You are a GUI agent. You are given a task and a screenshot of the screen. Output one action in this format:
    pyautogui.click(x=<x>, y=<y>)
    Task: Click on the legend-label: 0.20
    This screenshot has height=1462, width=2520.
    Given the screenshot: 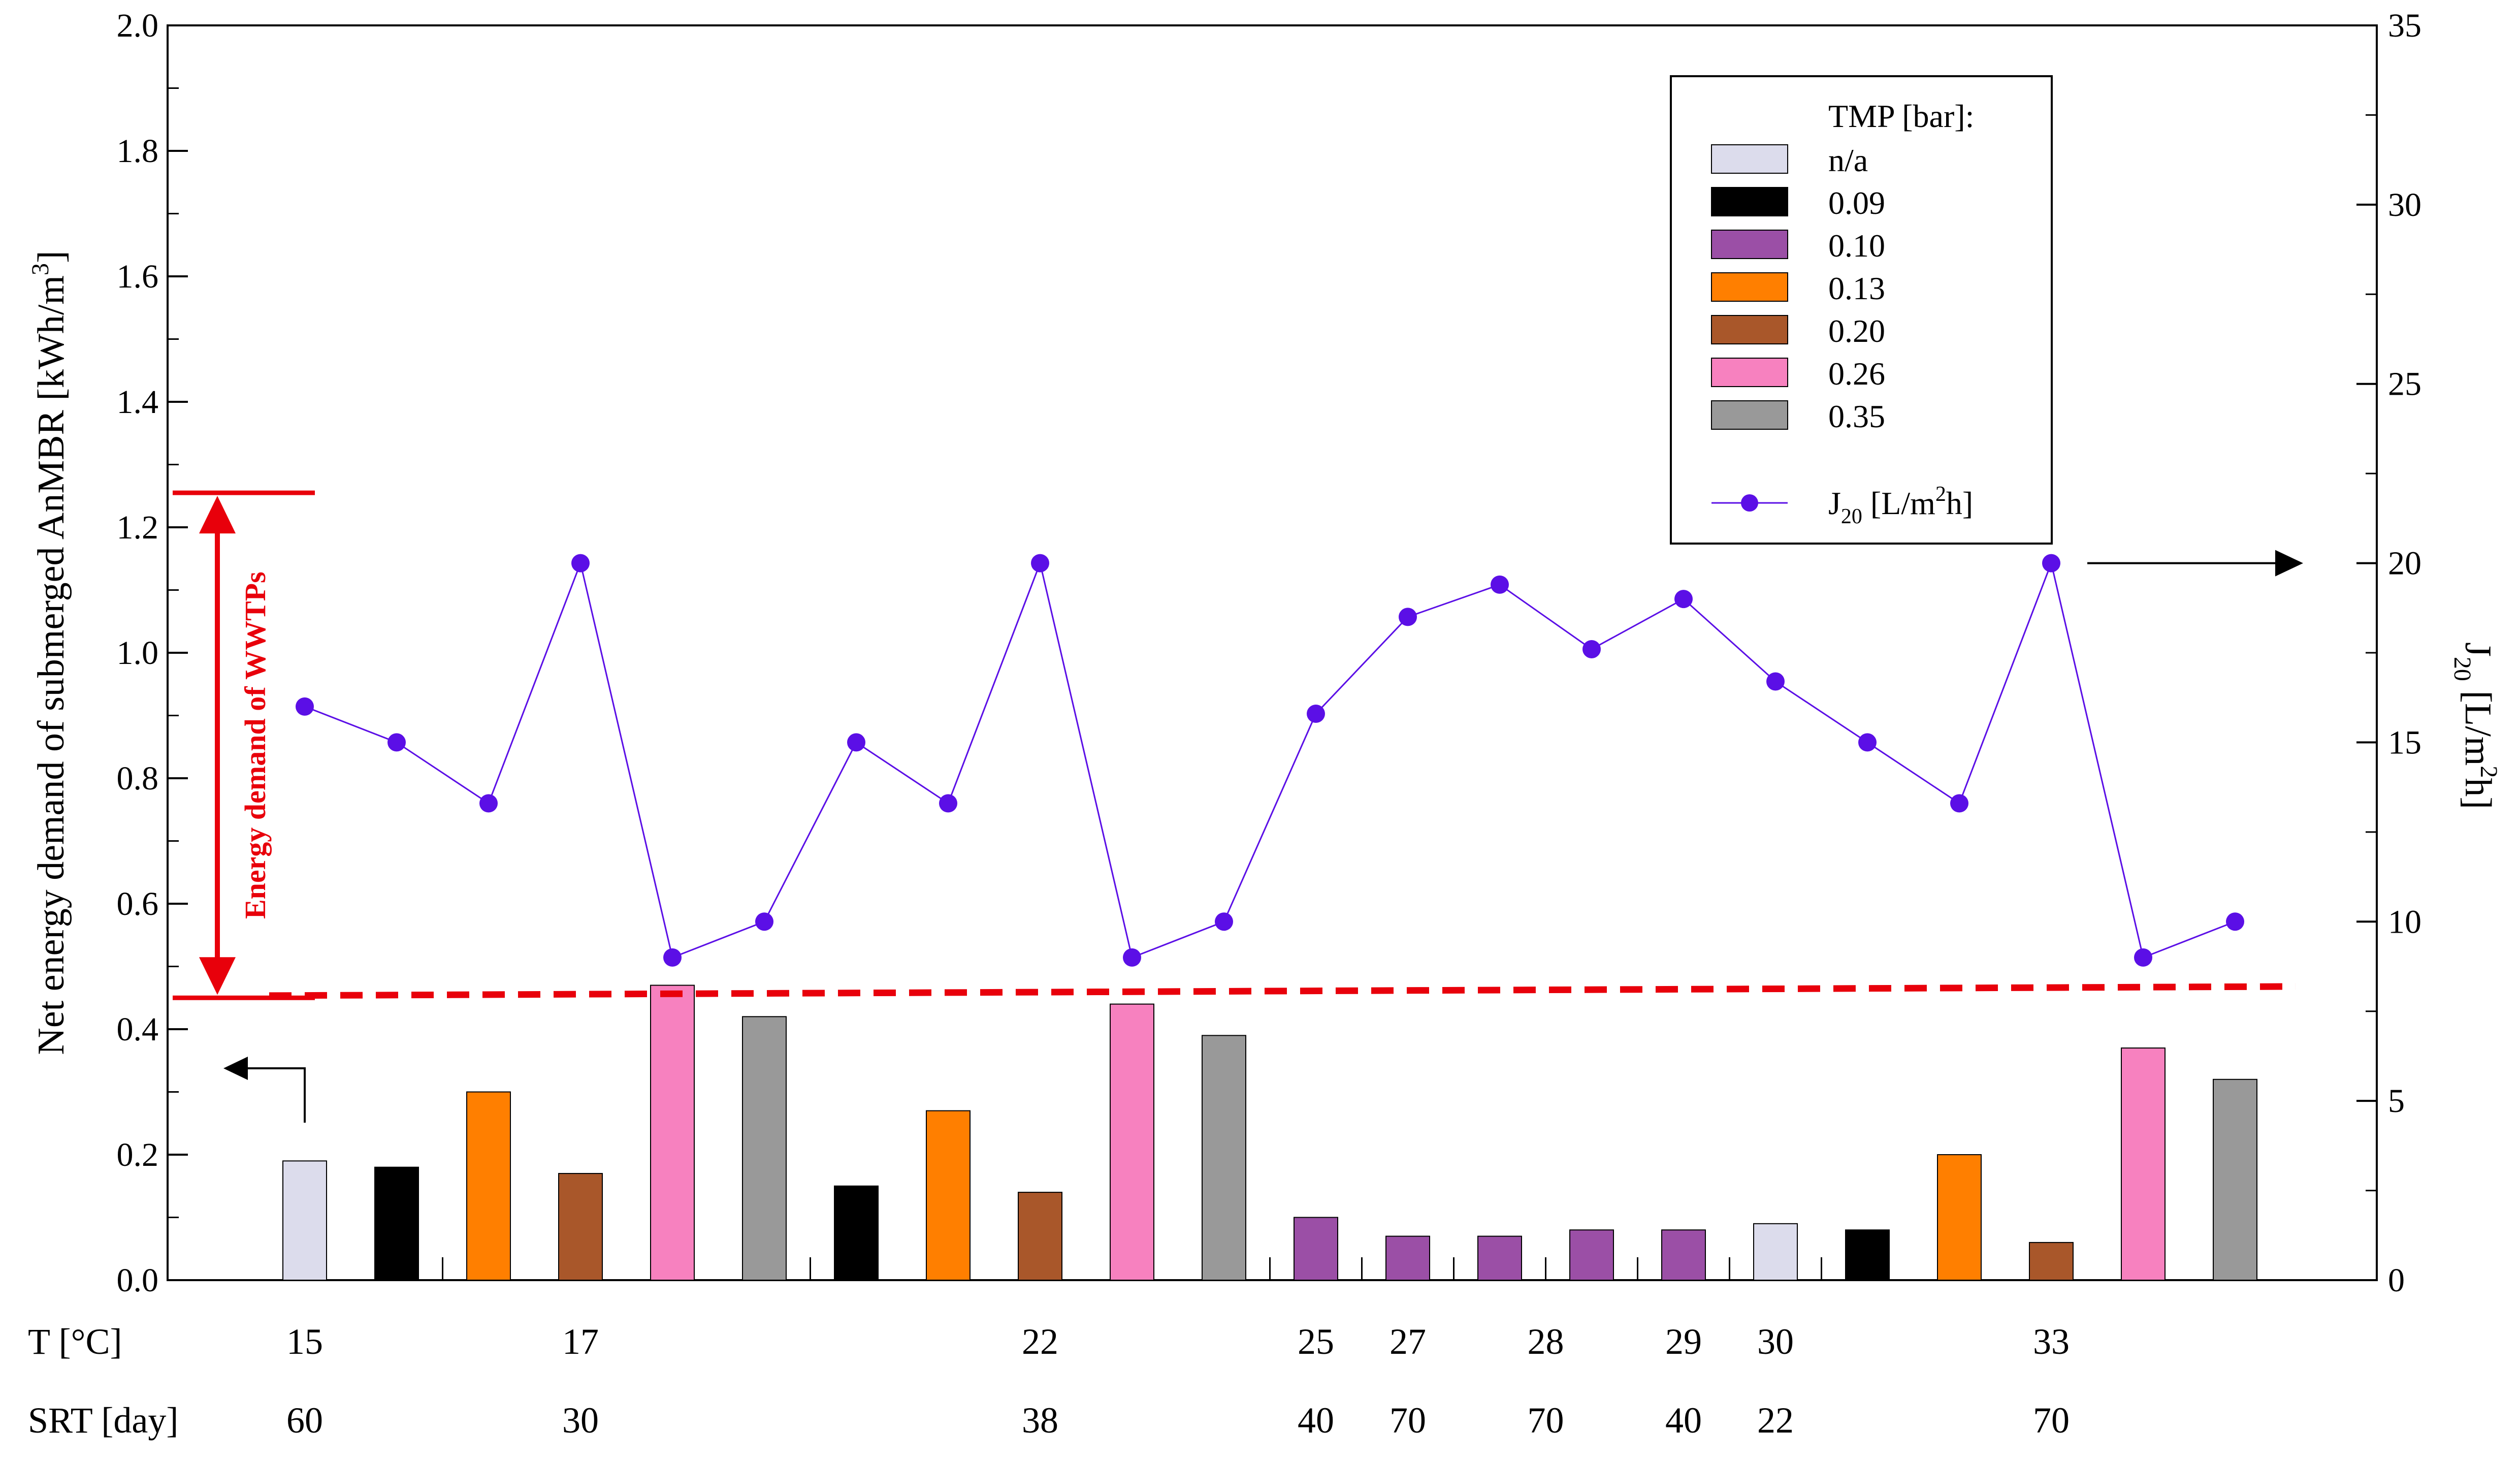 What is the action you would take?
    pyautogui.click(x=1857, y=331)
    